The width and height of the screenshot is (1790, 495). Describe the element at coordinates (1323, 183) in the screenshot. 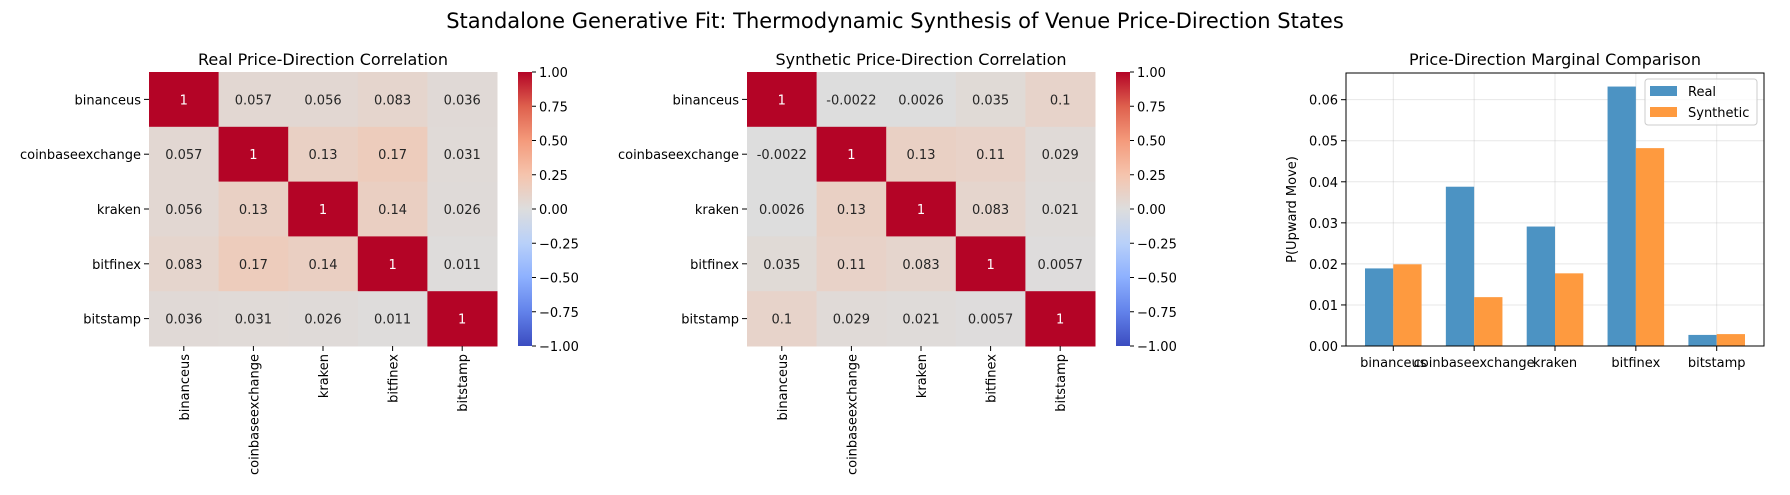

I see `y-tick-label: 0.04` at that location.